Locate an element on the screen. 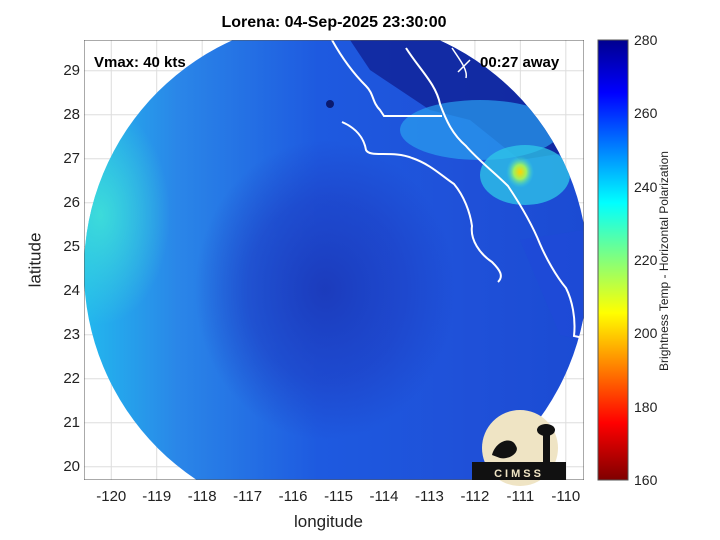  mainland-region is located at coordinates (552, 285).